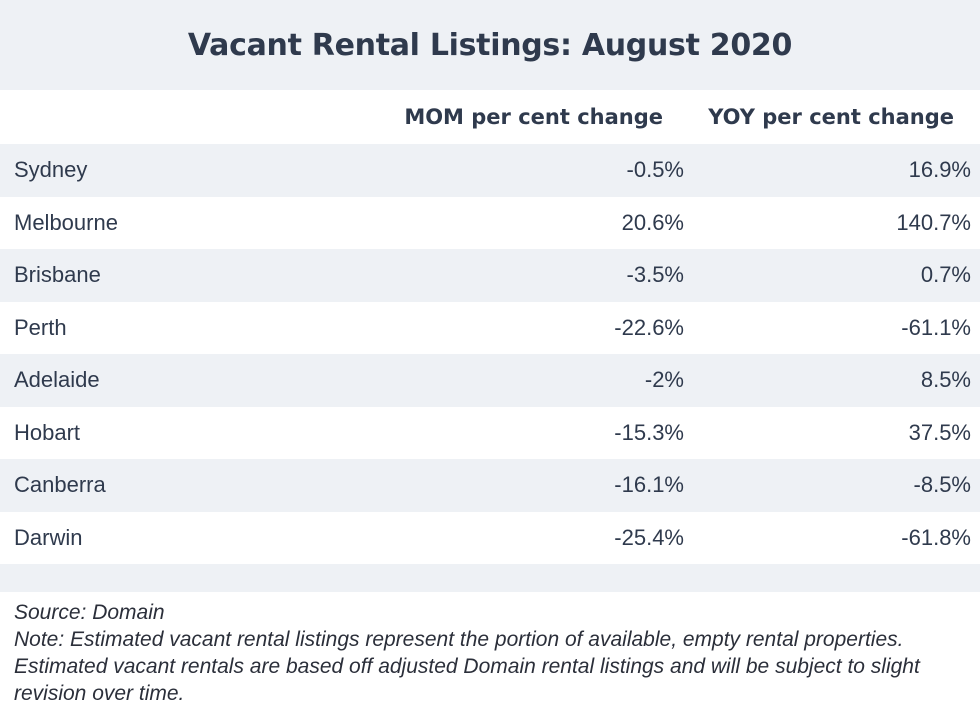 The image size is (980, 721). What do you see at coordinates (649, 432) in the screenshot?
I see `mom-cell: -15.3%` at bounding box center [649, 432].